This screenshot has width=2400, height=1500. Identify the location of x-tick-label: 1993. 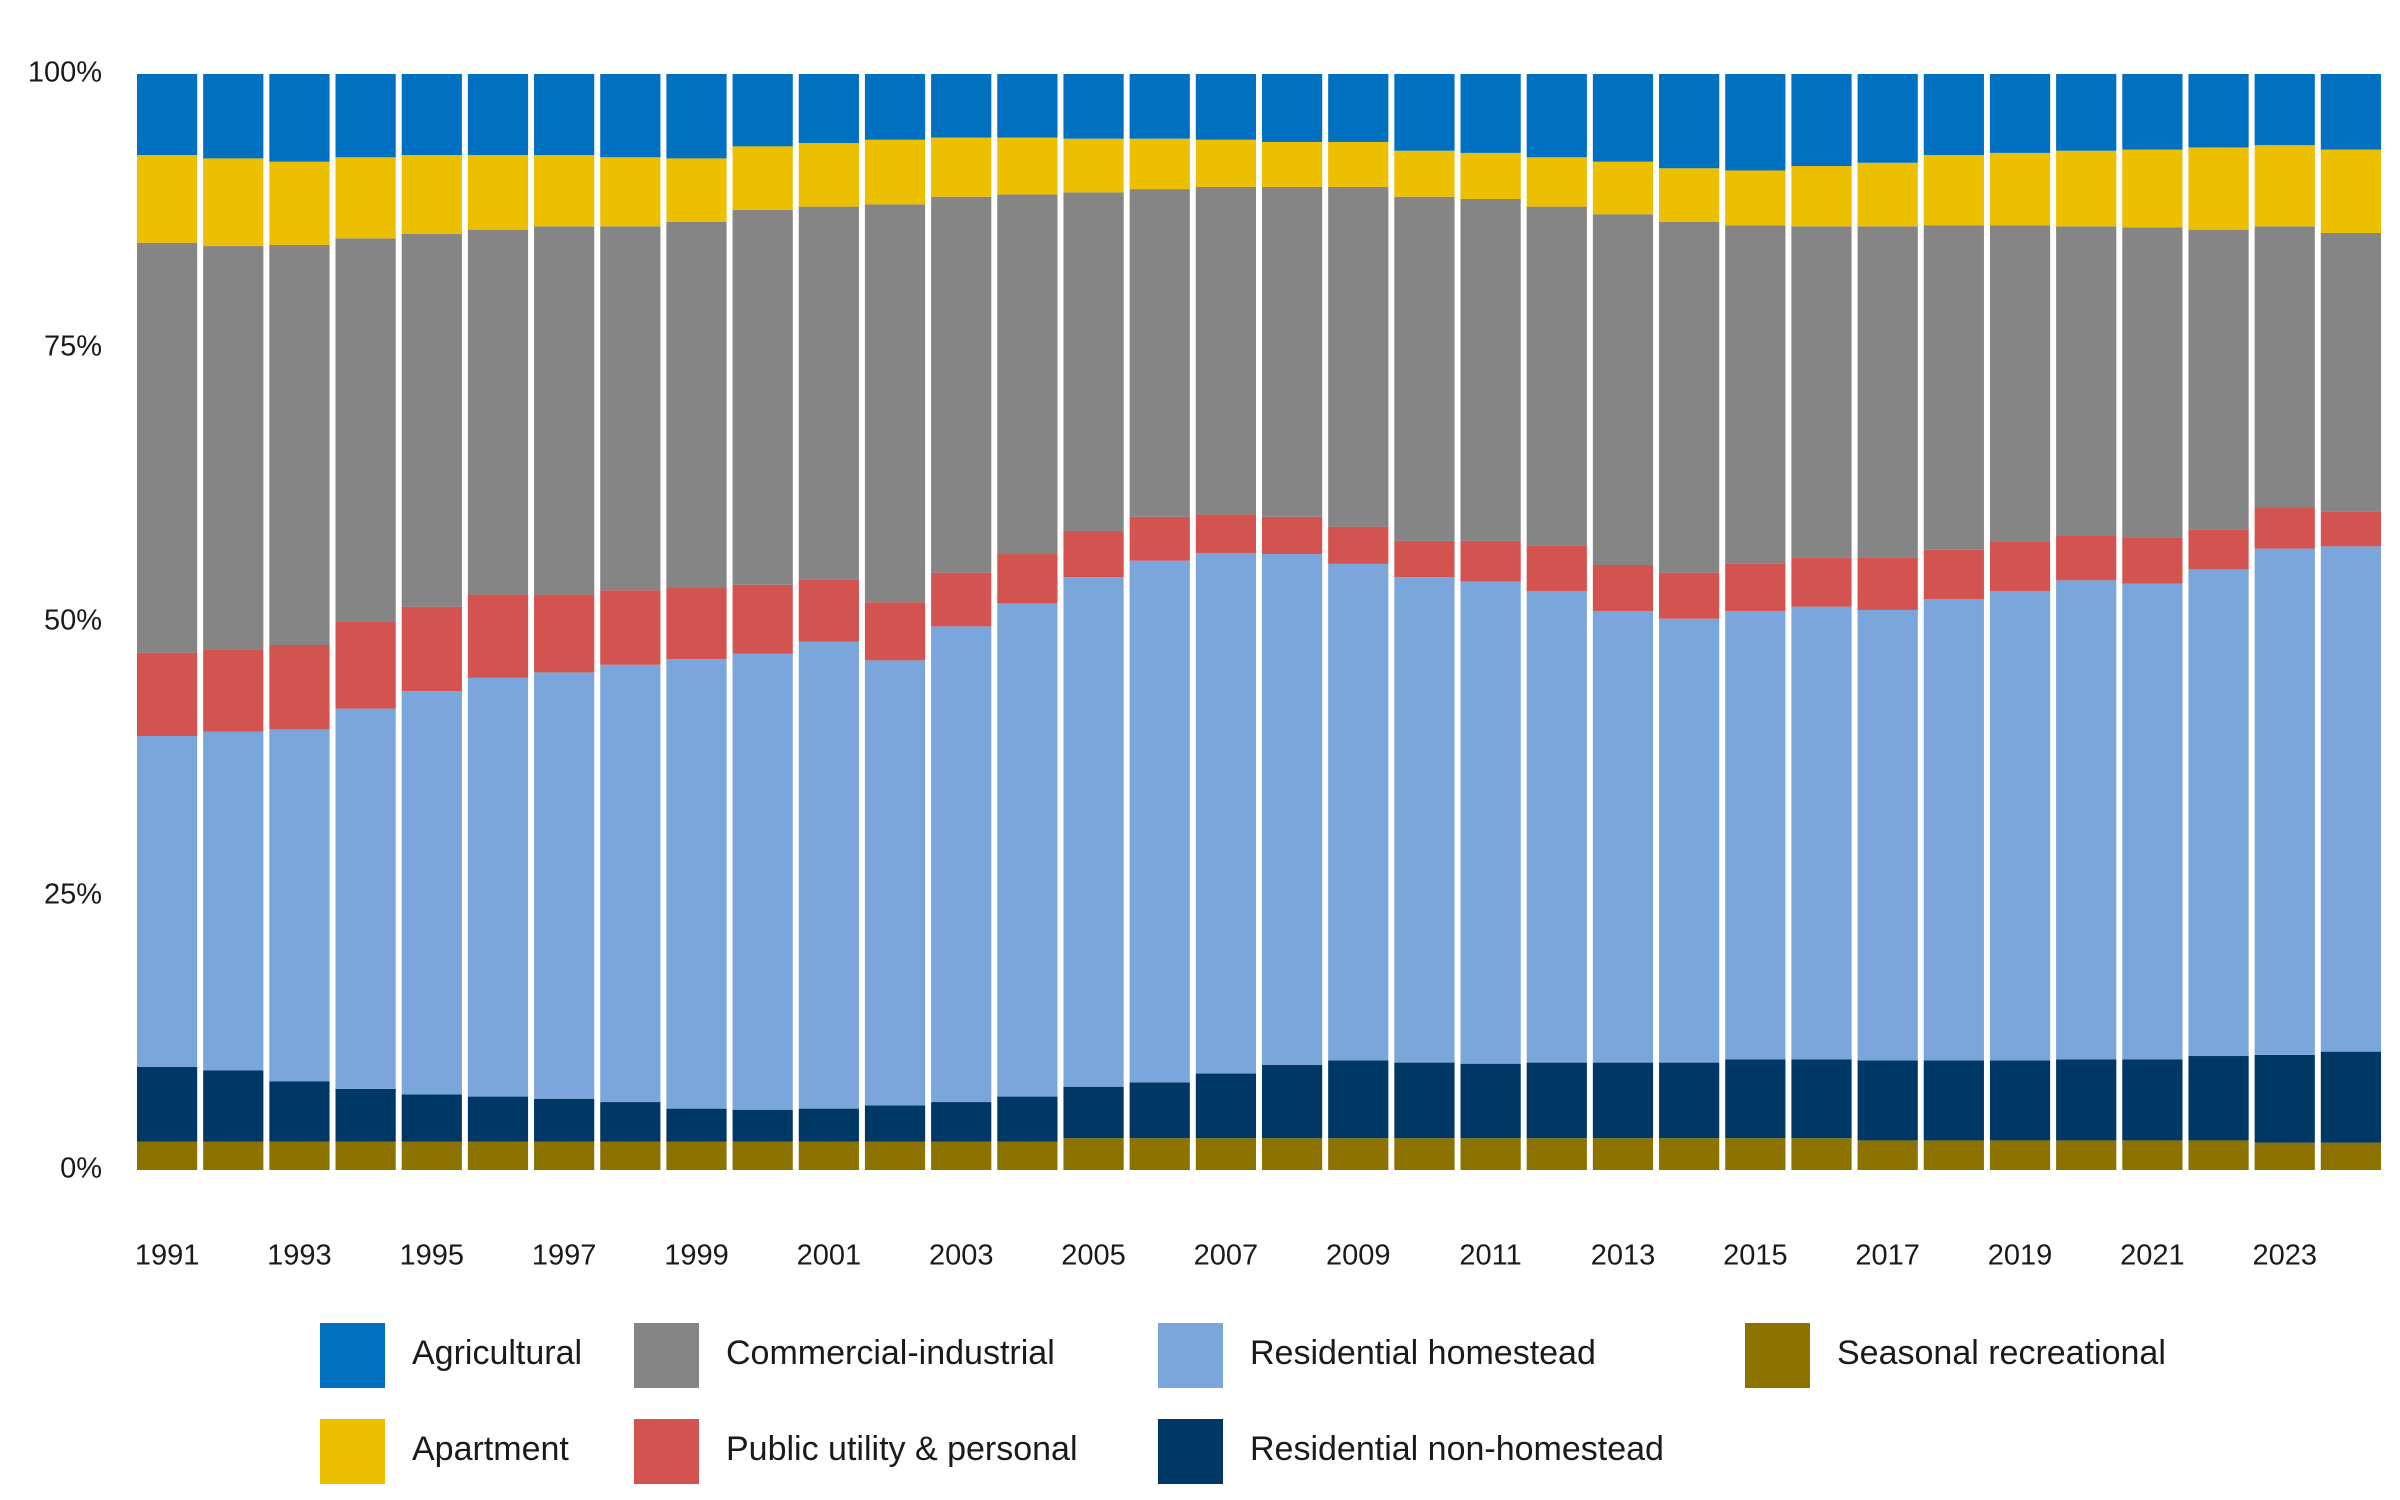
(299, 1256).